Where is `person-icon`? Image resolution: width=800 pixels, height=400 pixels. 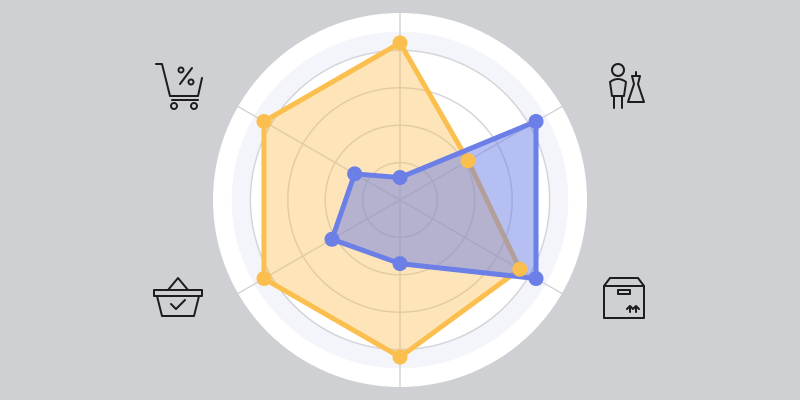
person-icon is located at coordinates (627, 86).